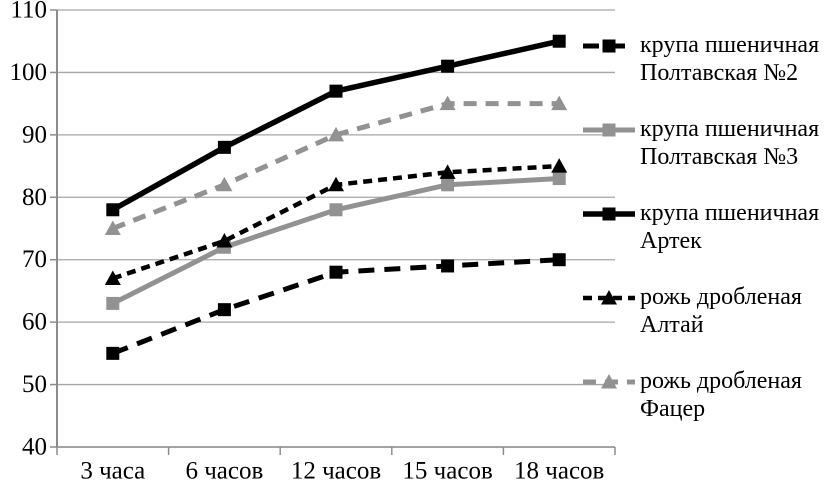  What do you see at coordinates (34, 384) in the screenshot?
I see `y-axis-label: 50` at bounding box center [34, 384].